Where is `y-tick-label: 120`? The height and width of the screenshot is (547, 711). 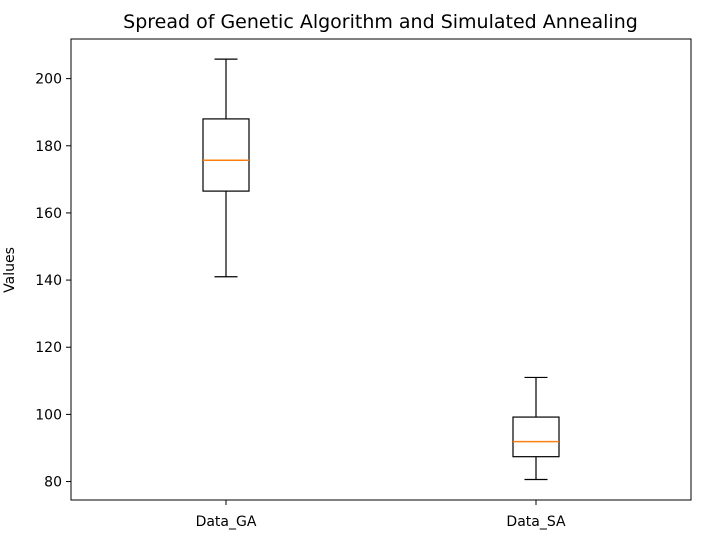
y-tick-label: 120 is located at coordinates (48, 348).